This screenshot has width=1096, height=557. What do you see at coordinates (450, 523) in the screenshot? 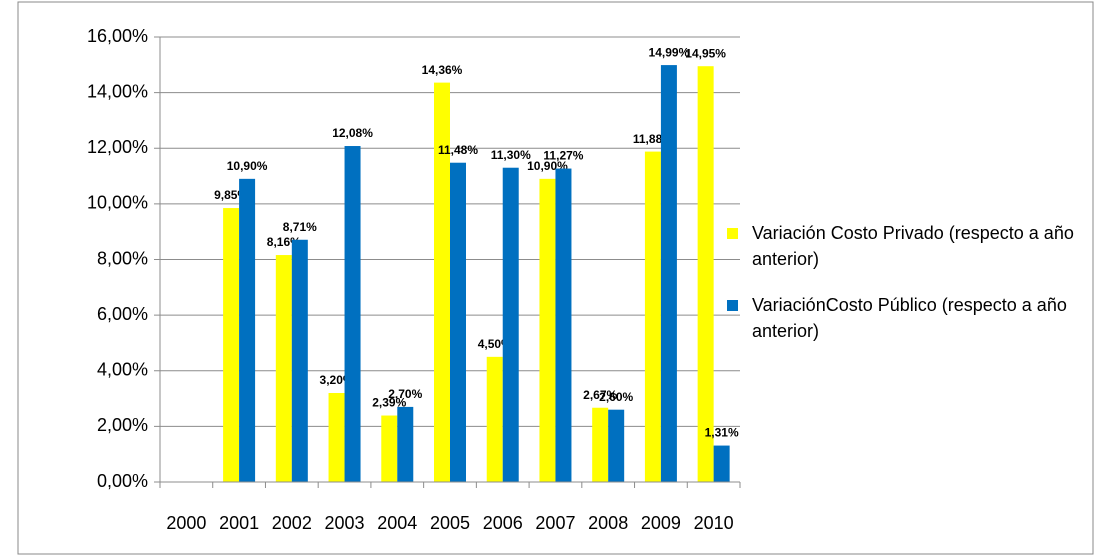
I see `x-tick-label: 2005` at bounding box center [450, 523].